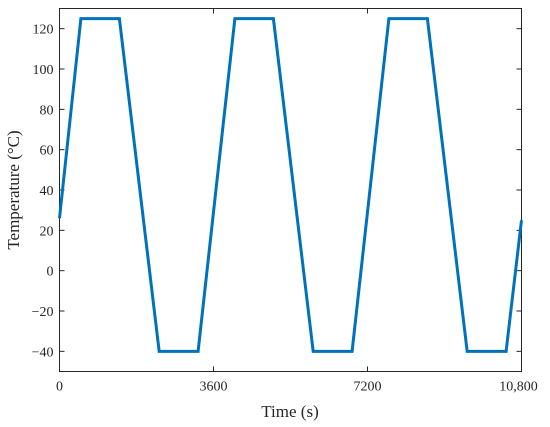 The width and height of the screenshot is (550, 427). Describe the element at coordinates (43, 312) in the screenshot. I see `y-tick-label: −20` at that location.